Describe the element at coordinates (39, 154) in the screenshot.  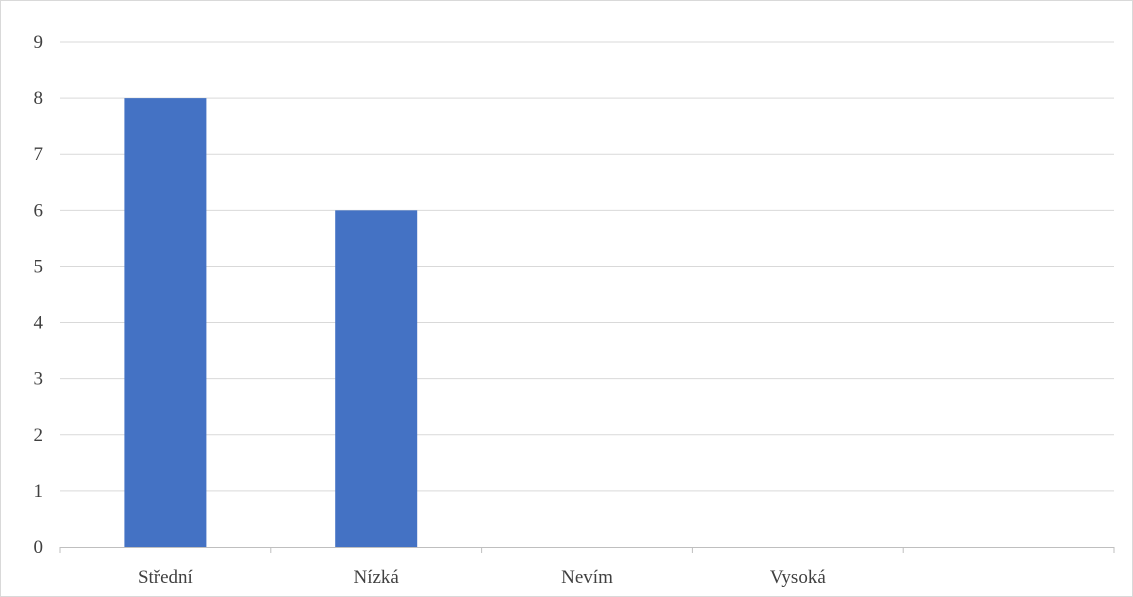
I see `y-tick-label: 7` at that location.